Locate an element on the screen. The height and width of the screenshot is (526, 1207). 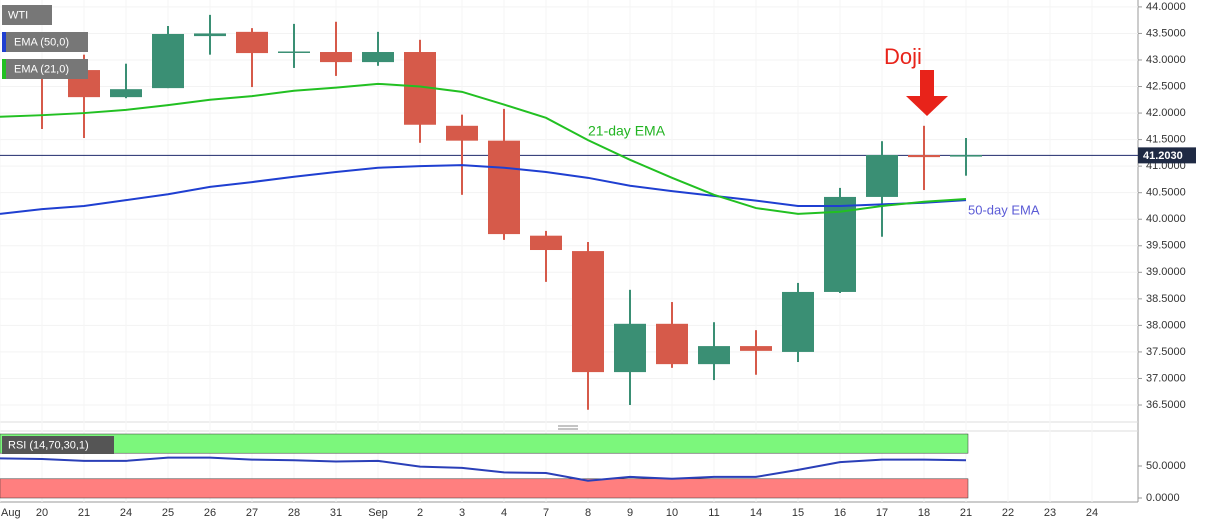
y-tick-label: 38.0000 is located at coordinates (1166, 325).